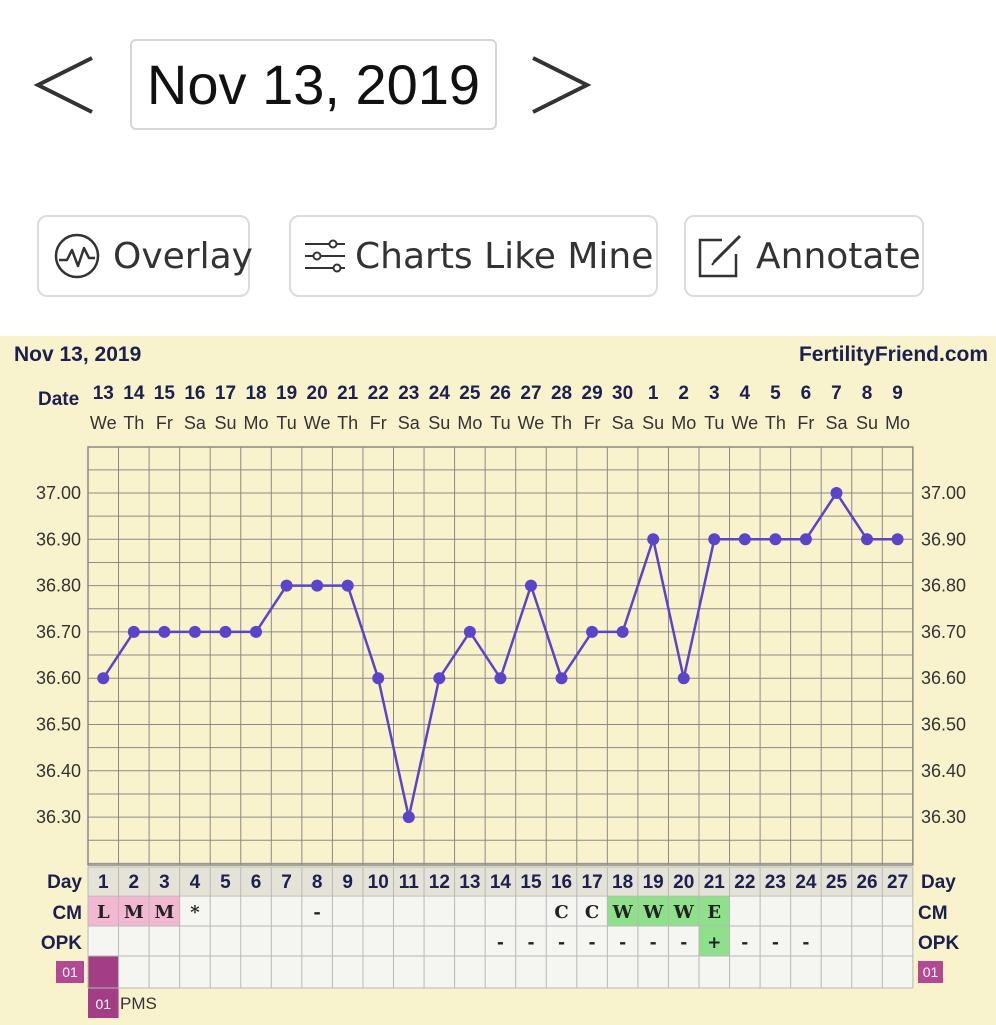  Describe the element at coordinates (313, 84) in the screenshot. I see `date-selector: Nov 13, 2019` at that location.